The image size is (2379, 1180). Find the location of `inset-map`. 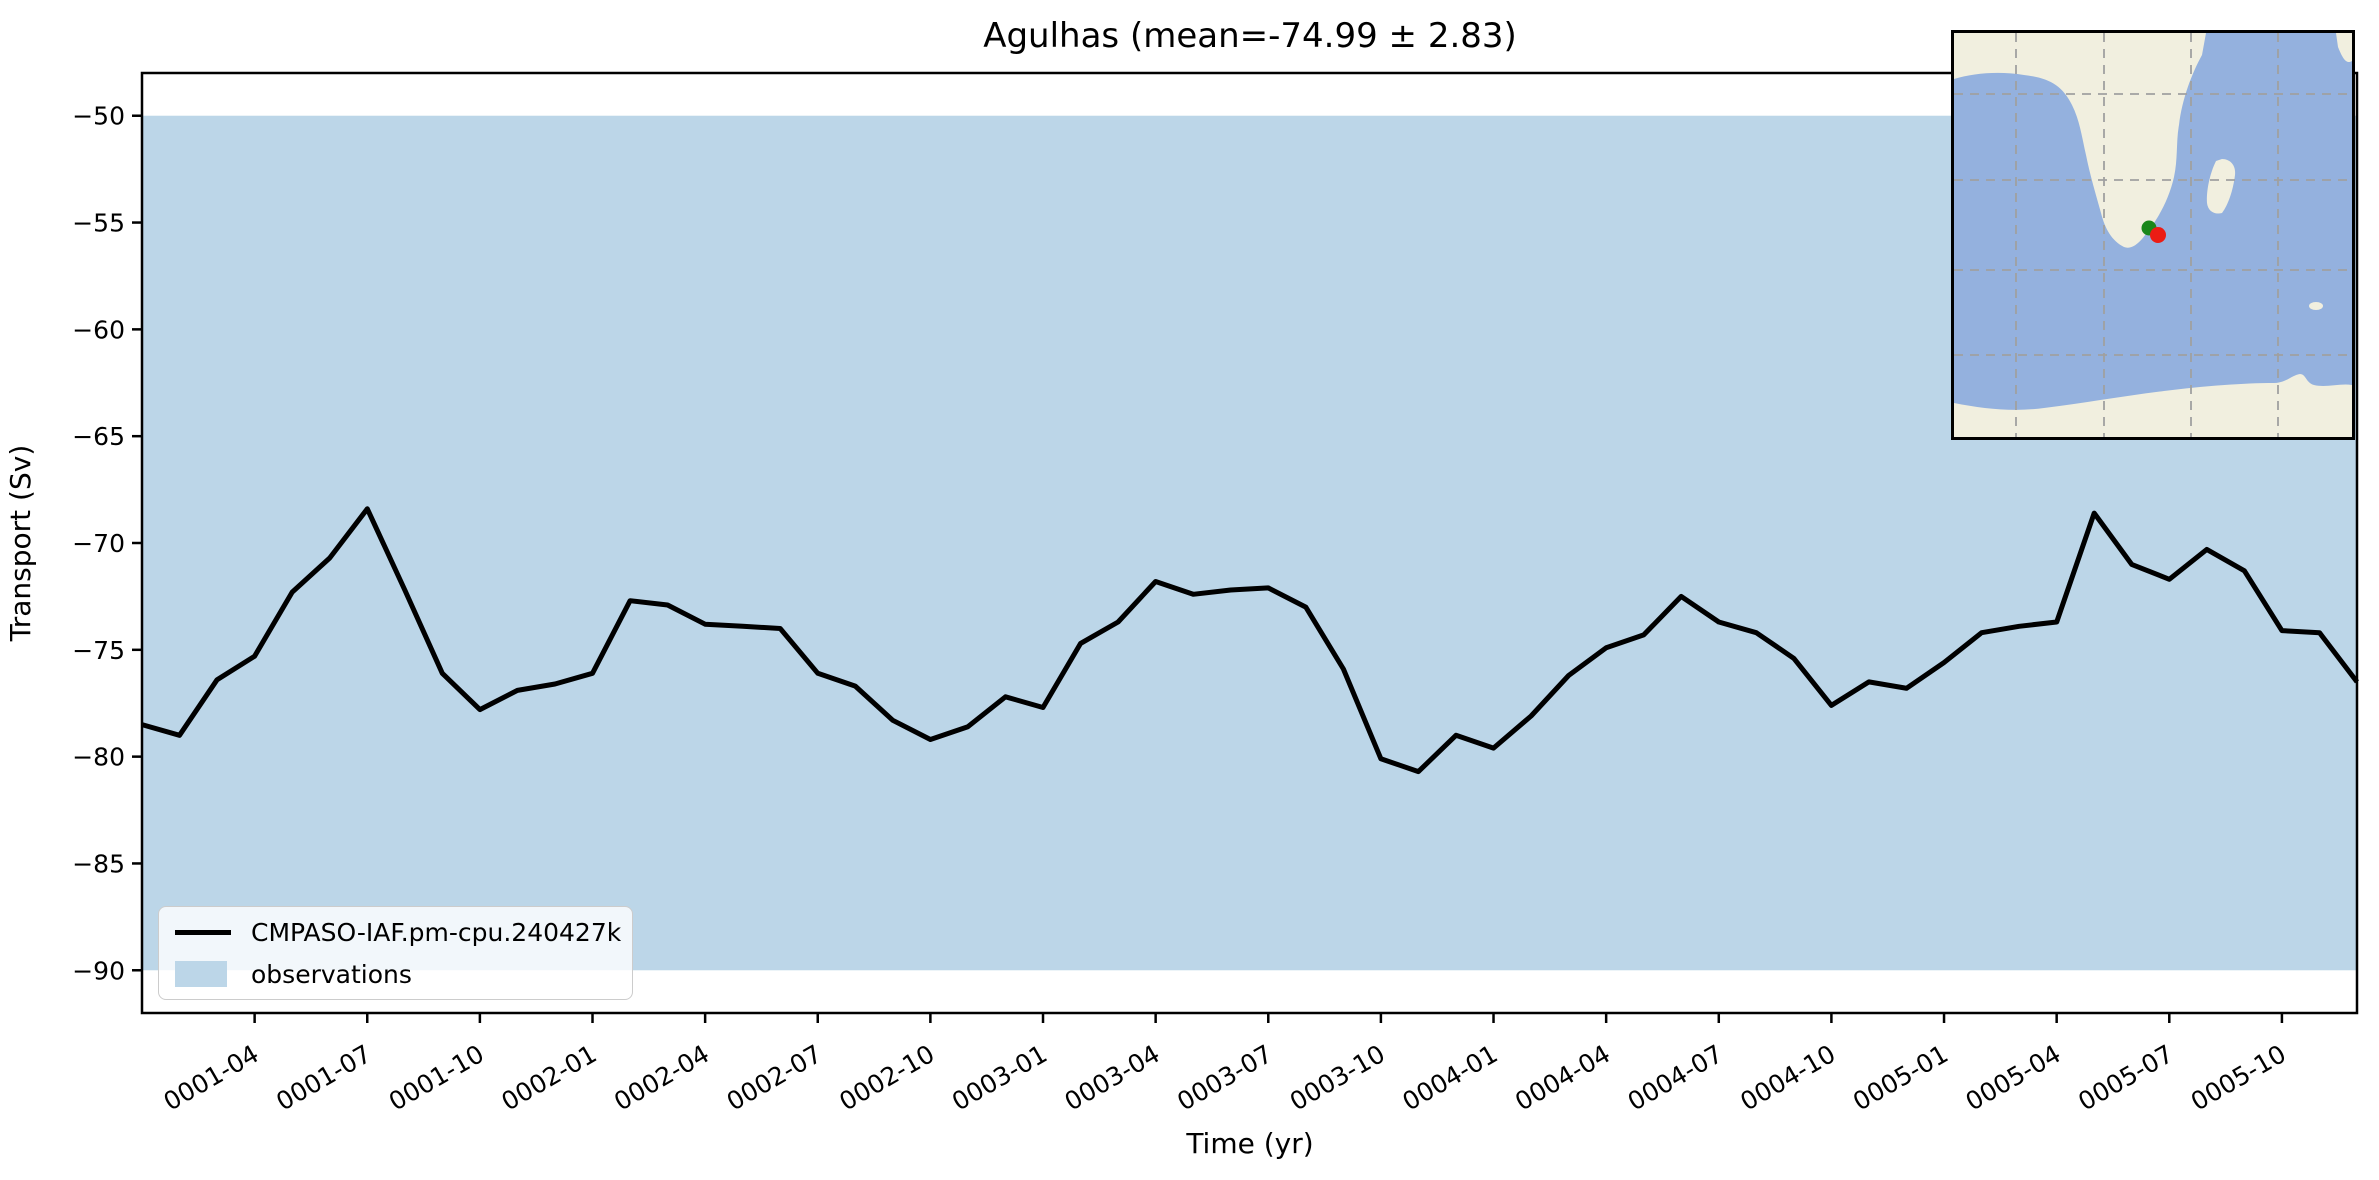

inset-map is located at coordinates (2153, 235).